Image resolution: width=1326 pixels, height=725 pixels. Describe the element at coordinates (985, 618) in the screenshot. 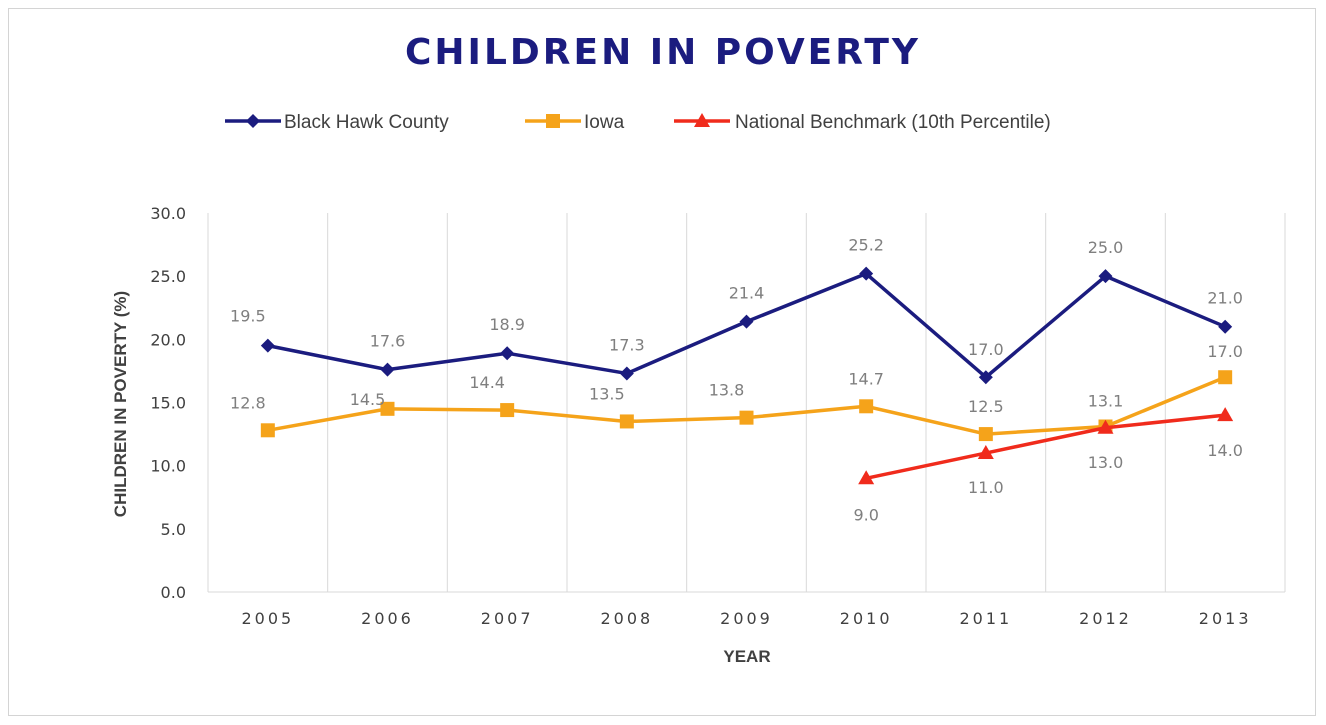

I see `x-tick-label: 2011` at that location.